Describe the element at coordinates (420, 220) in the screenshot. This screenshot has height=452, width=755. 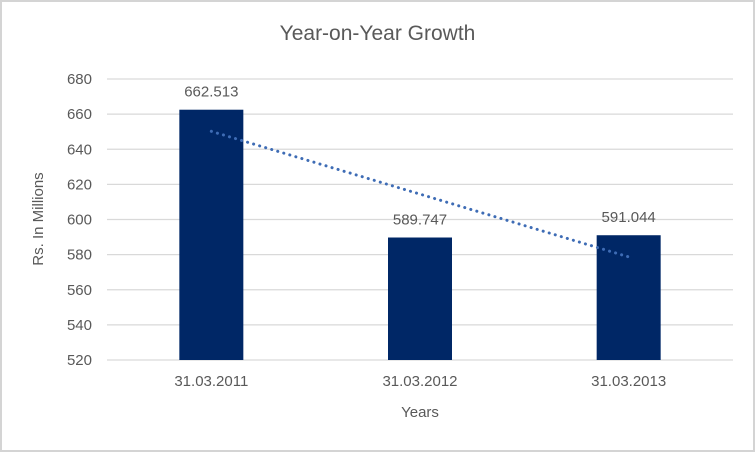
I see `bar-value-label: 589.747` at that location.